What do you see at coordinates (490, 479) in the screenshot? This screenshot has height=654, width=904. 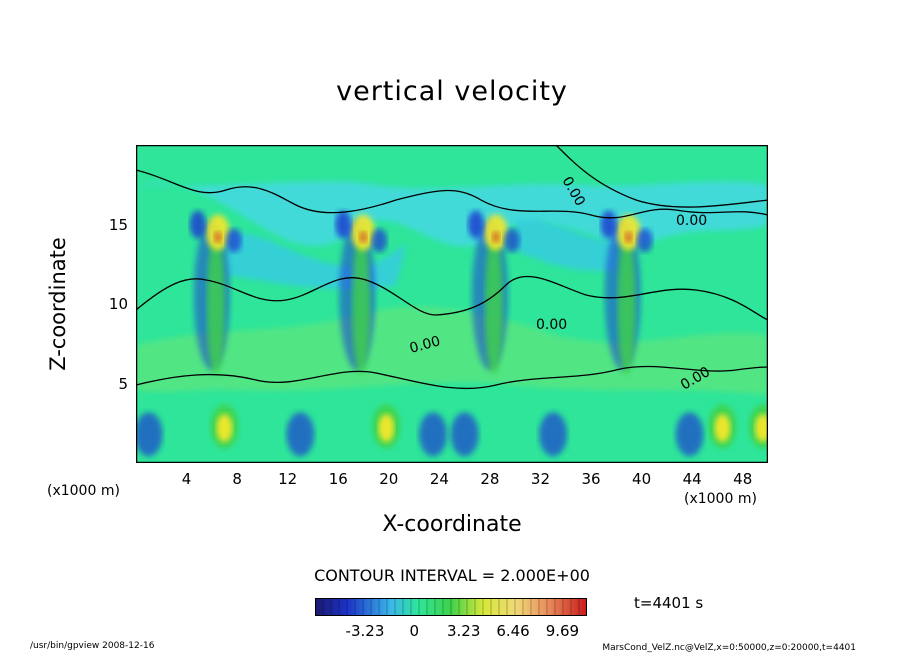 I see `x-tick-label: 28` at bounding box center [490, 479].